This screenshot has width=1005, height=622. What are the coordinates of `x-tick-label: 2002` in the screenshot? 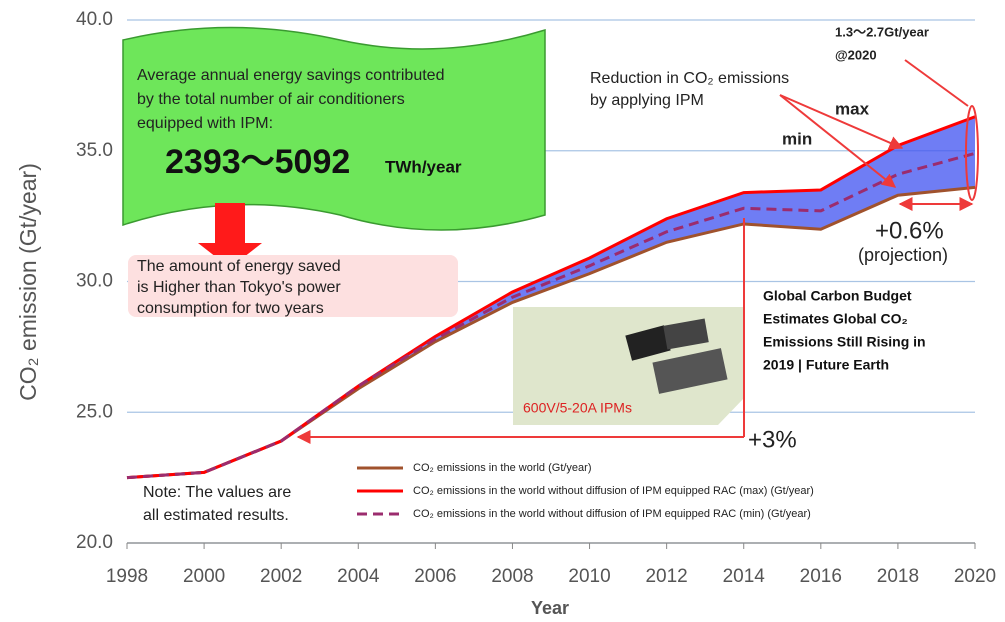 It's located at (281, 576).